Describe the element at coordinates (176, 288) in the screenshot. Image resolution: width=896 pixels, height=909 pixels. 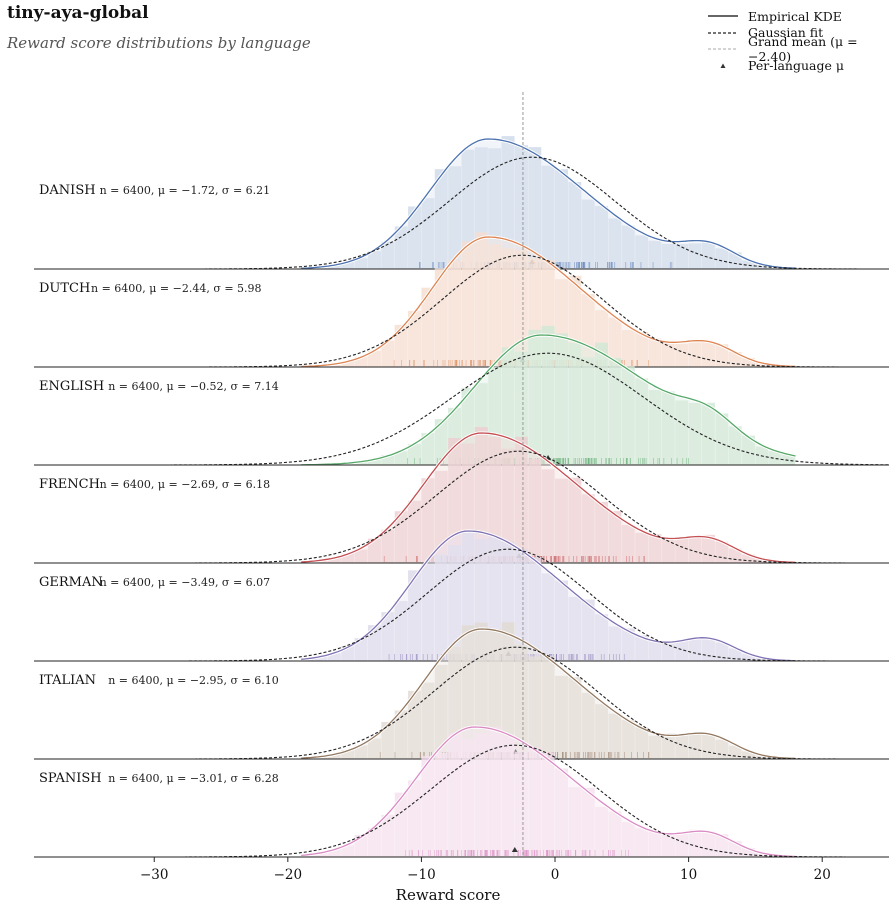
I see `series-stats: n = 6400, μ = −2.44, σ = 5.98` at that location.